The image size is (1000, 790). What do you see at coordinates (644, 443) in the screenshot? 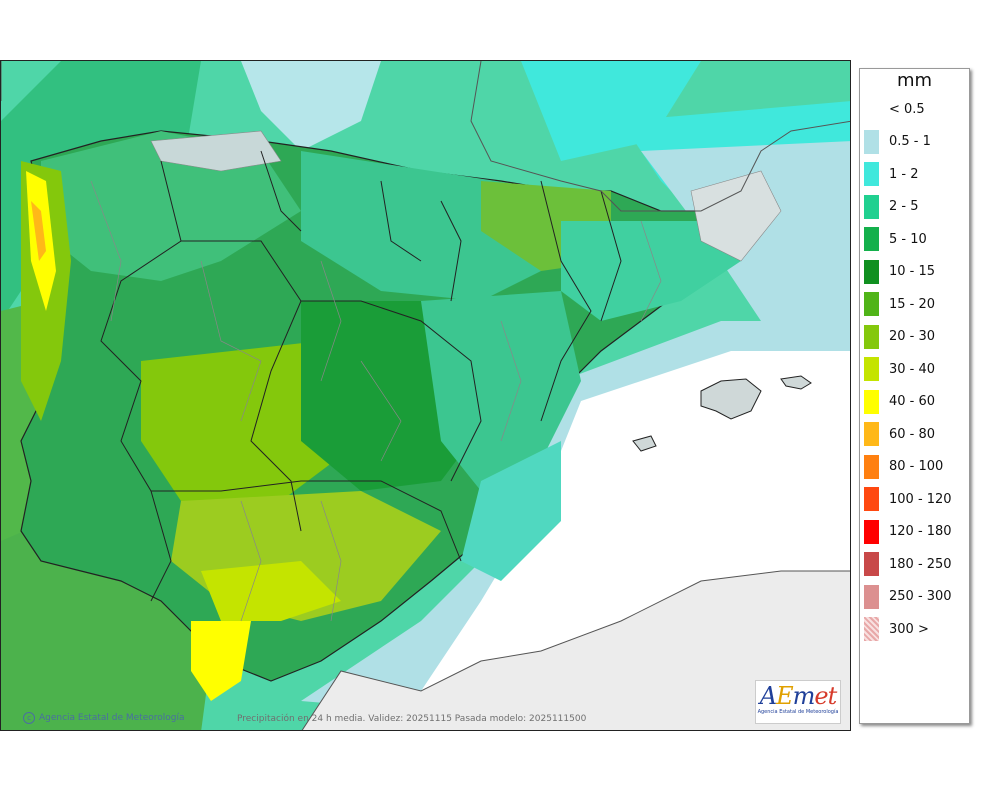
I see `ibiza-island` at bounding box center [644, 443].